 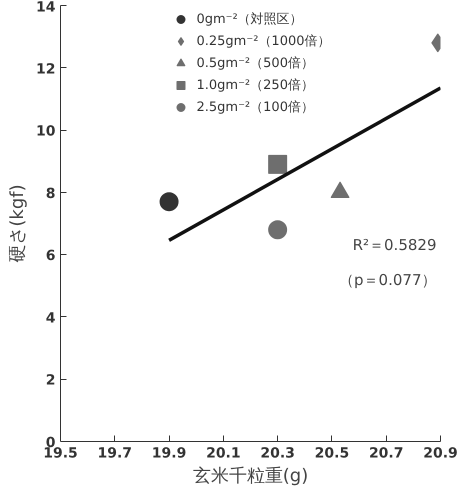 What do you see at coordinates (388, 279) in the screenshot?
I see `annotation: （p＝0.077）` at bounding box center [388, 279].